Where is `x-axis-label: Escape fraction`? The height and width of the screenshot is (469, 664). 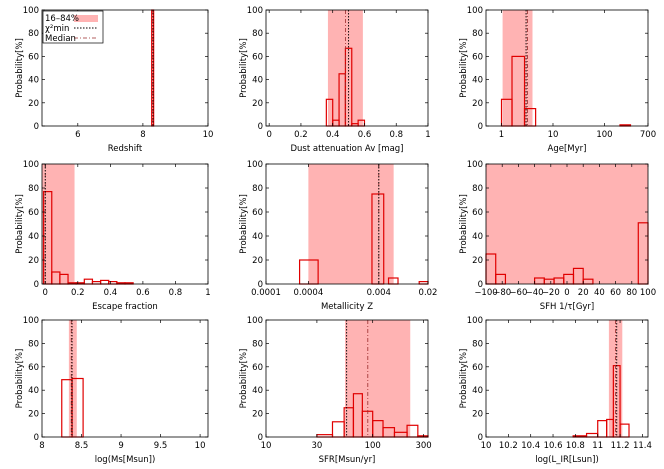
x-axis-label: Escape fraction is located at coordinates (125, 307).